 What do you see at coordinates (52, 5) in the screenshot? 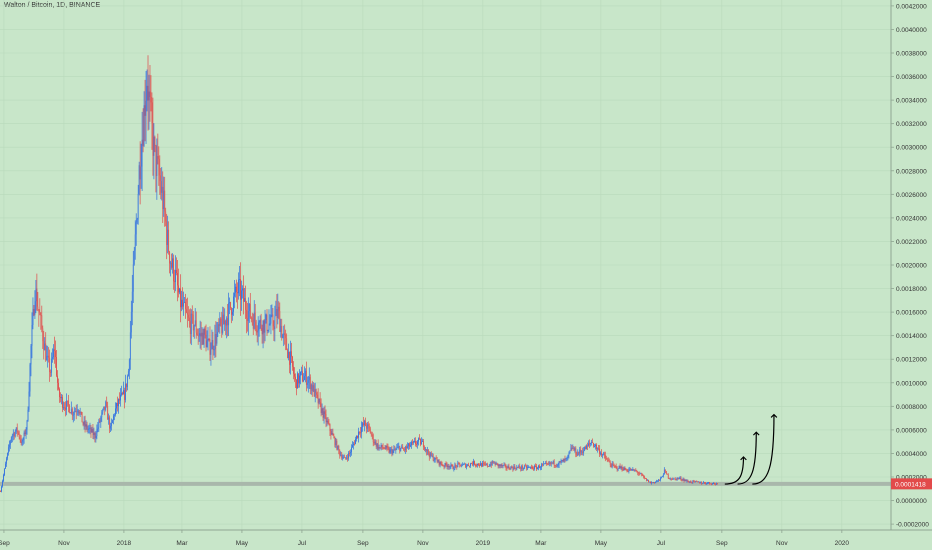
I see `chart-title: Walton / Bitcoin, 1D, BINANCE` at bounding box center [52, 5].